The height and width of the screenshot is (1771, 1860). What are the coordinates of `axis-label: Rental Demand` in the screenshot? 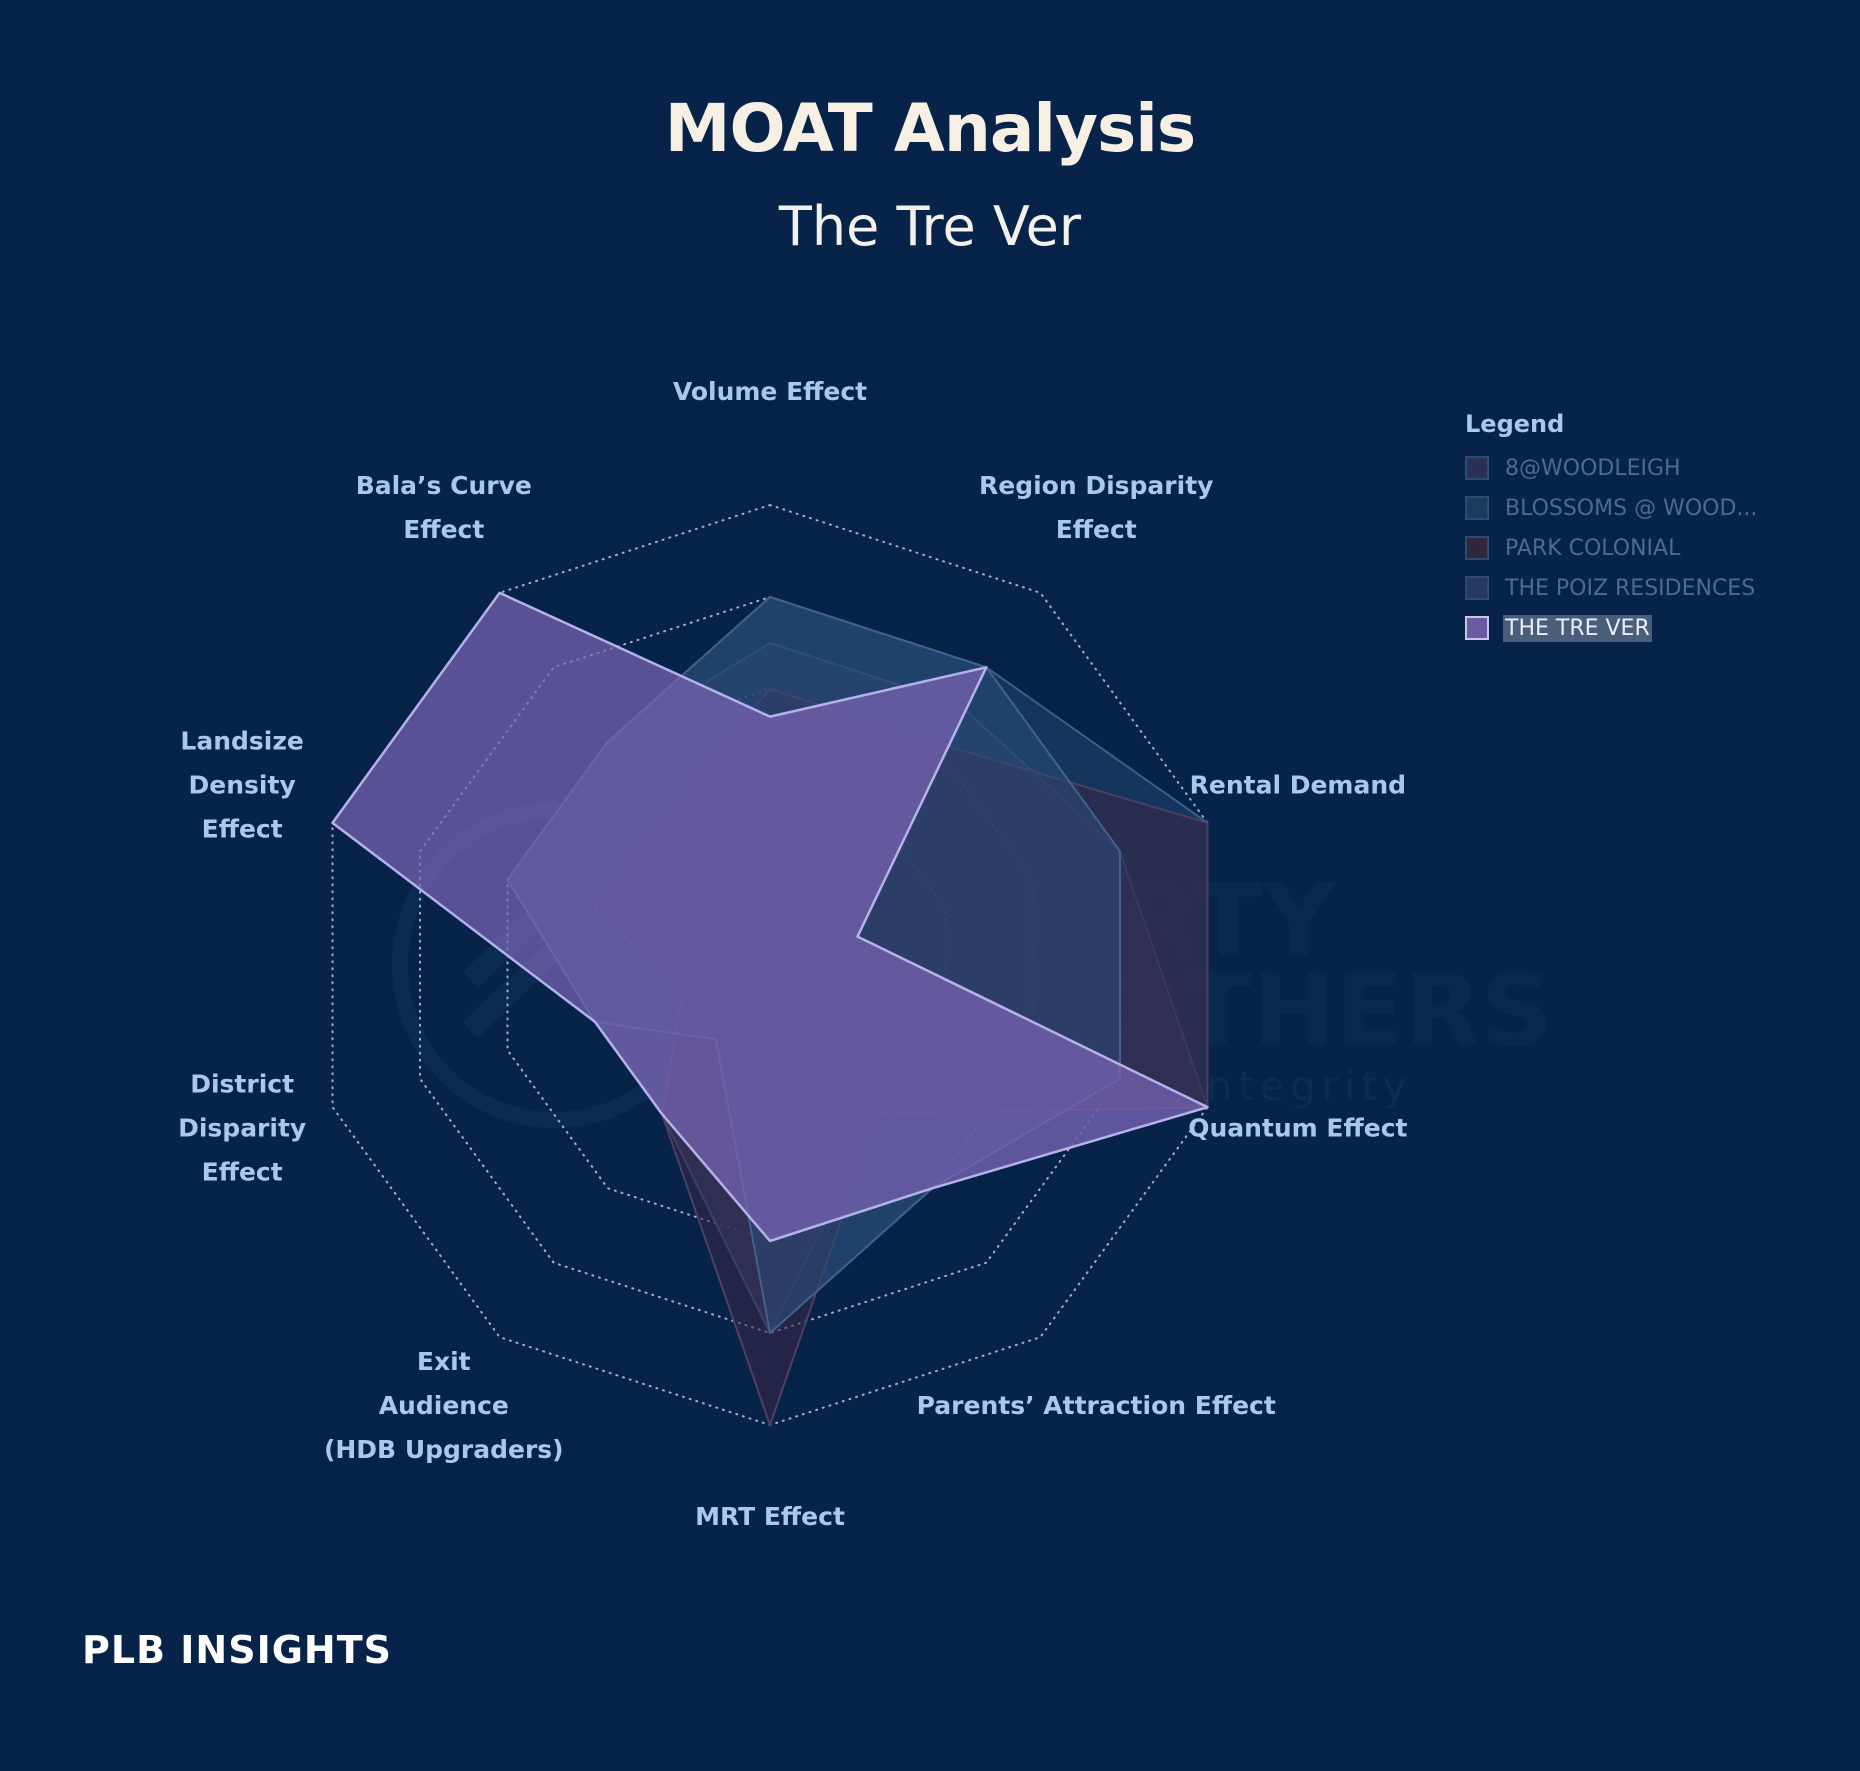 It's located at (1298, 784).